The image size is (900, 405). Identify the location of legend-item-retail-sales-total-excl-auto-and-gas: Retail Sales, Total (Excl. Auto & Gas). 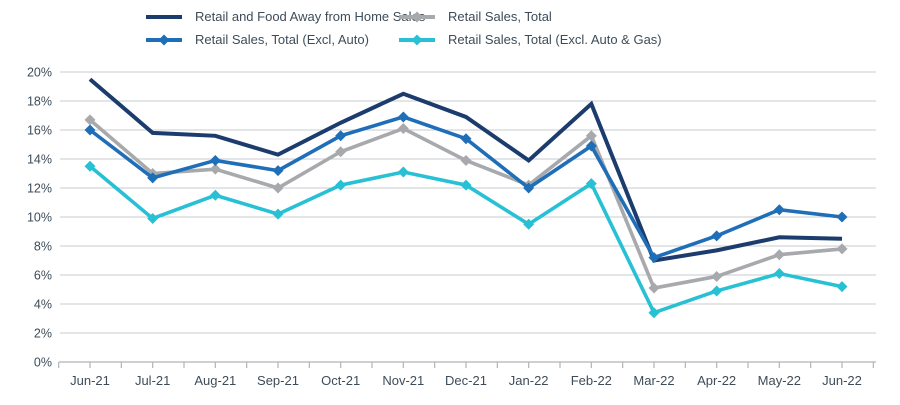
(530, 40).